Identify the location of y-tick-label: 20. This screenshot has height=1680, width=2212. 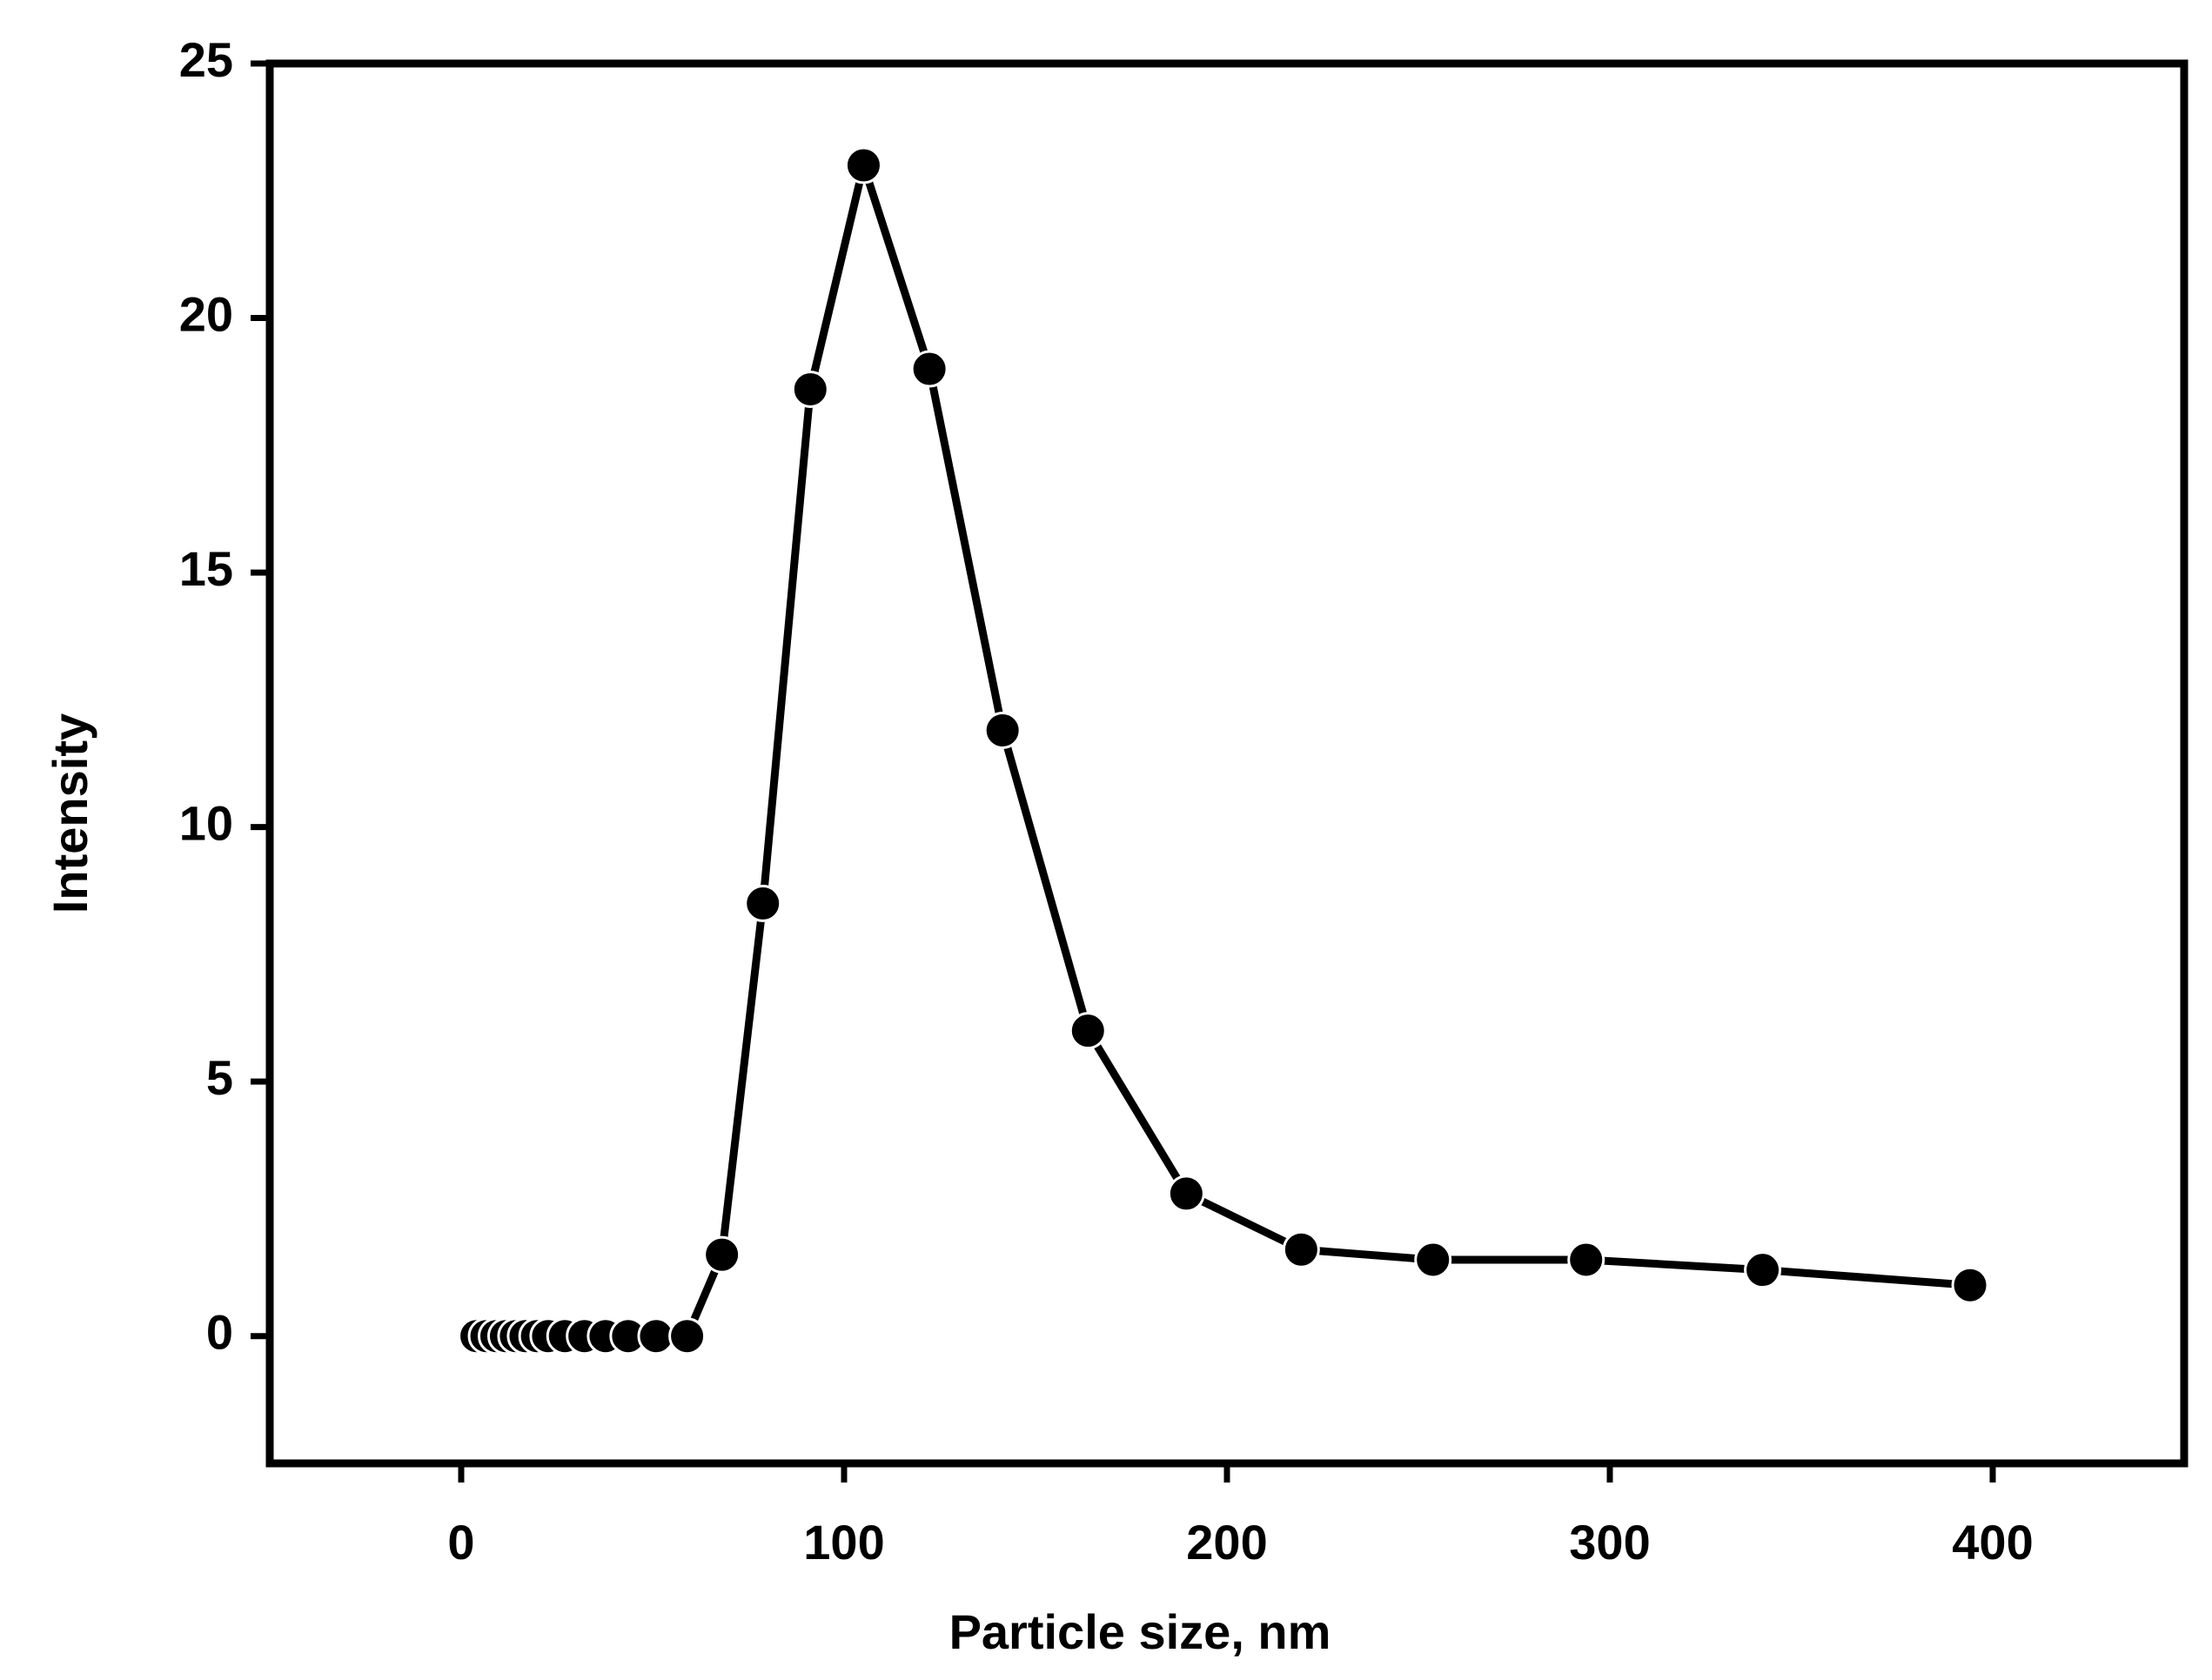
(206, 313).